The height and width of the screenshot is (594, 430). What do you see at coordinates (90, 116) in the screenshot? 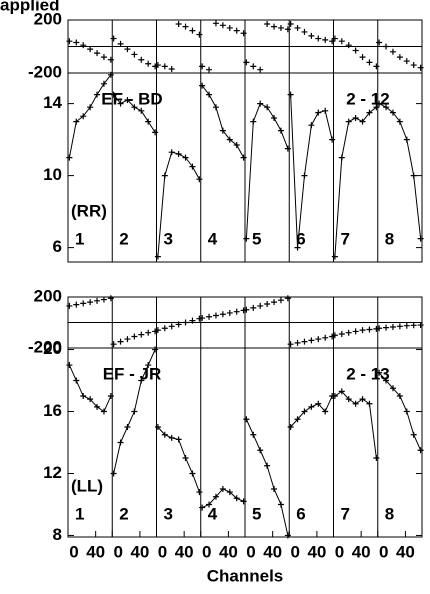
I see `data-line` at bounding box center [90, 116].